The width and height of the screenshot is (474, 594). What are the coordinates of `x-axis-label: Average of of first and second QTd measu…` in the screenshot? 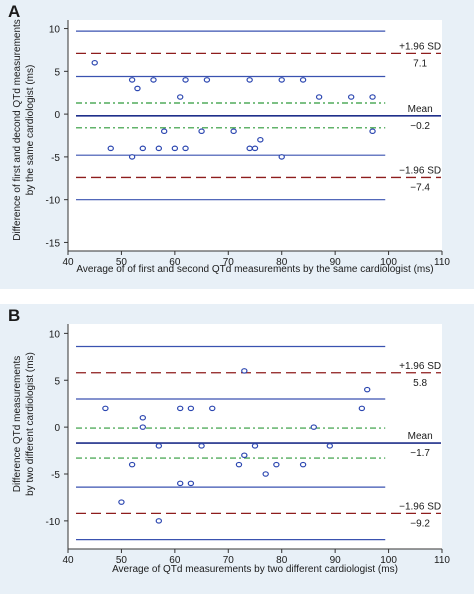 It's located at (254, 269).